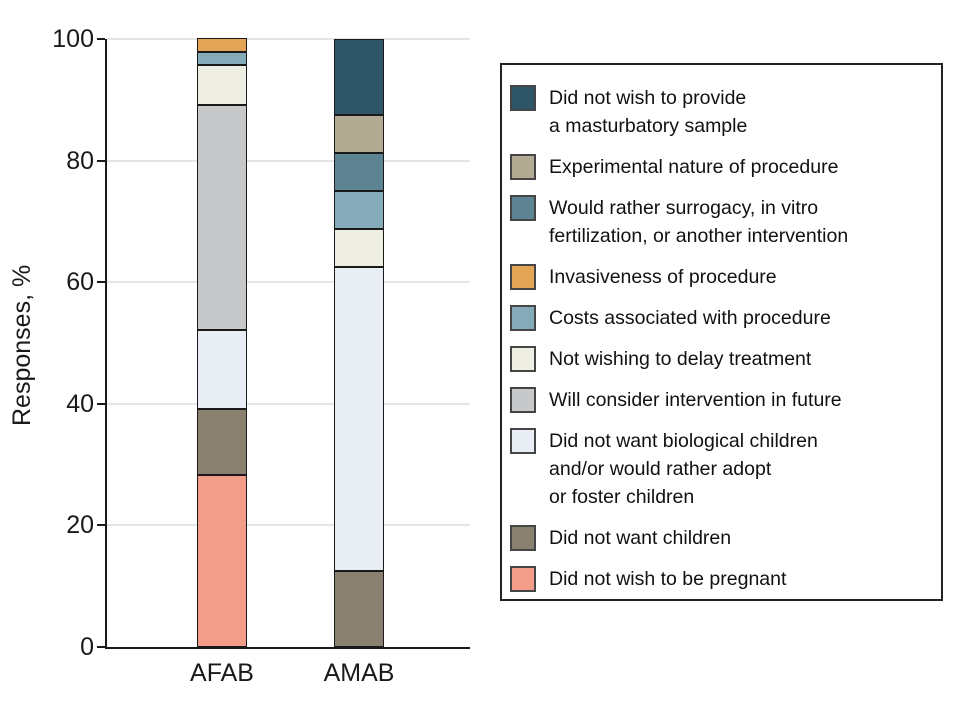 This screenshot has width=957, height=711. What do you see at coordinates (663, 277) in the screenshot?
I see `legend-label: Invasiveness of procedure` at bounding box center [663, 277].